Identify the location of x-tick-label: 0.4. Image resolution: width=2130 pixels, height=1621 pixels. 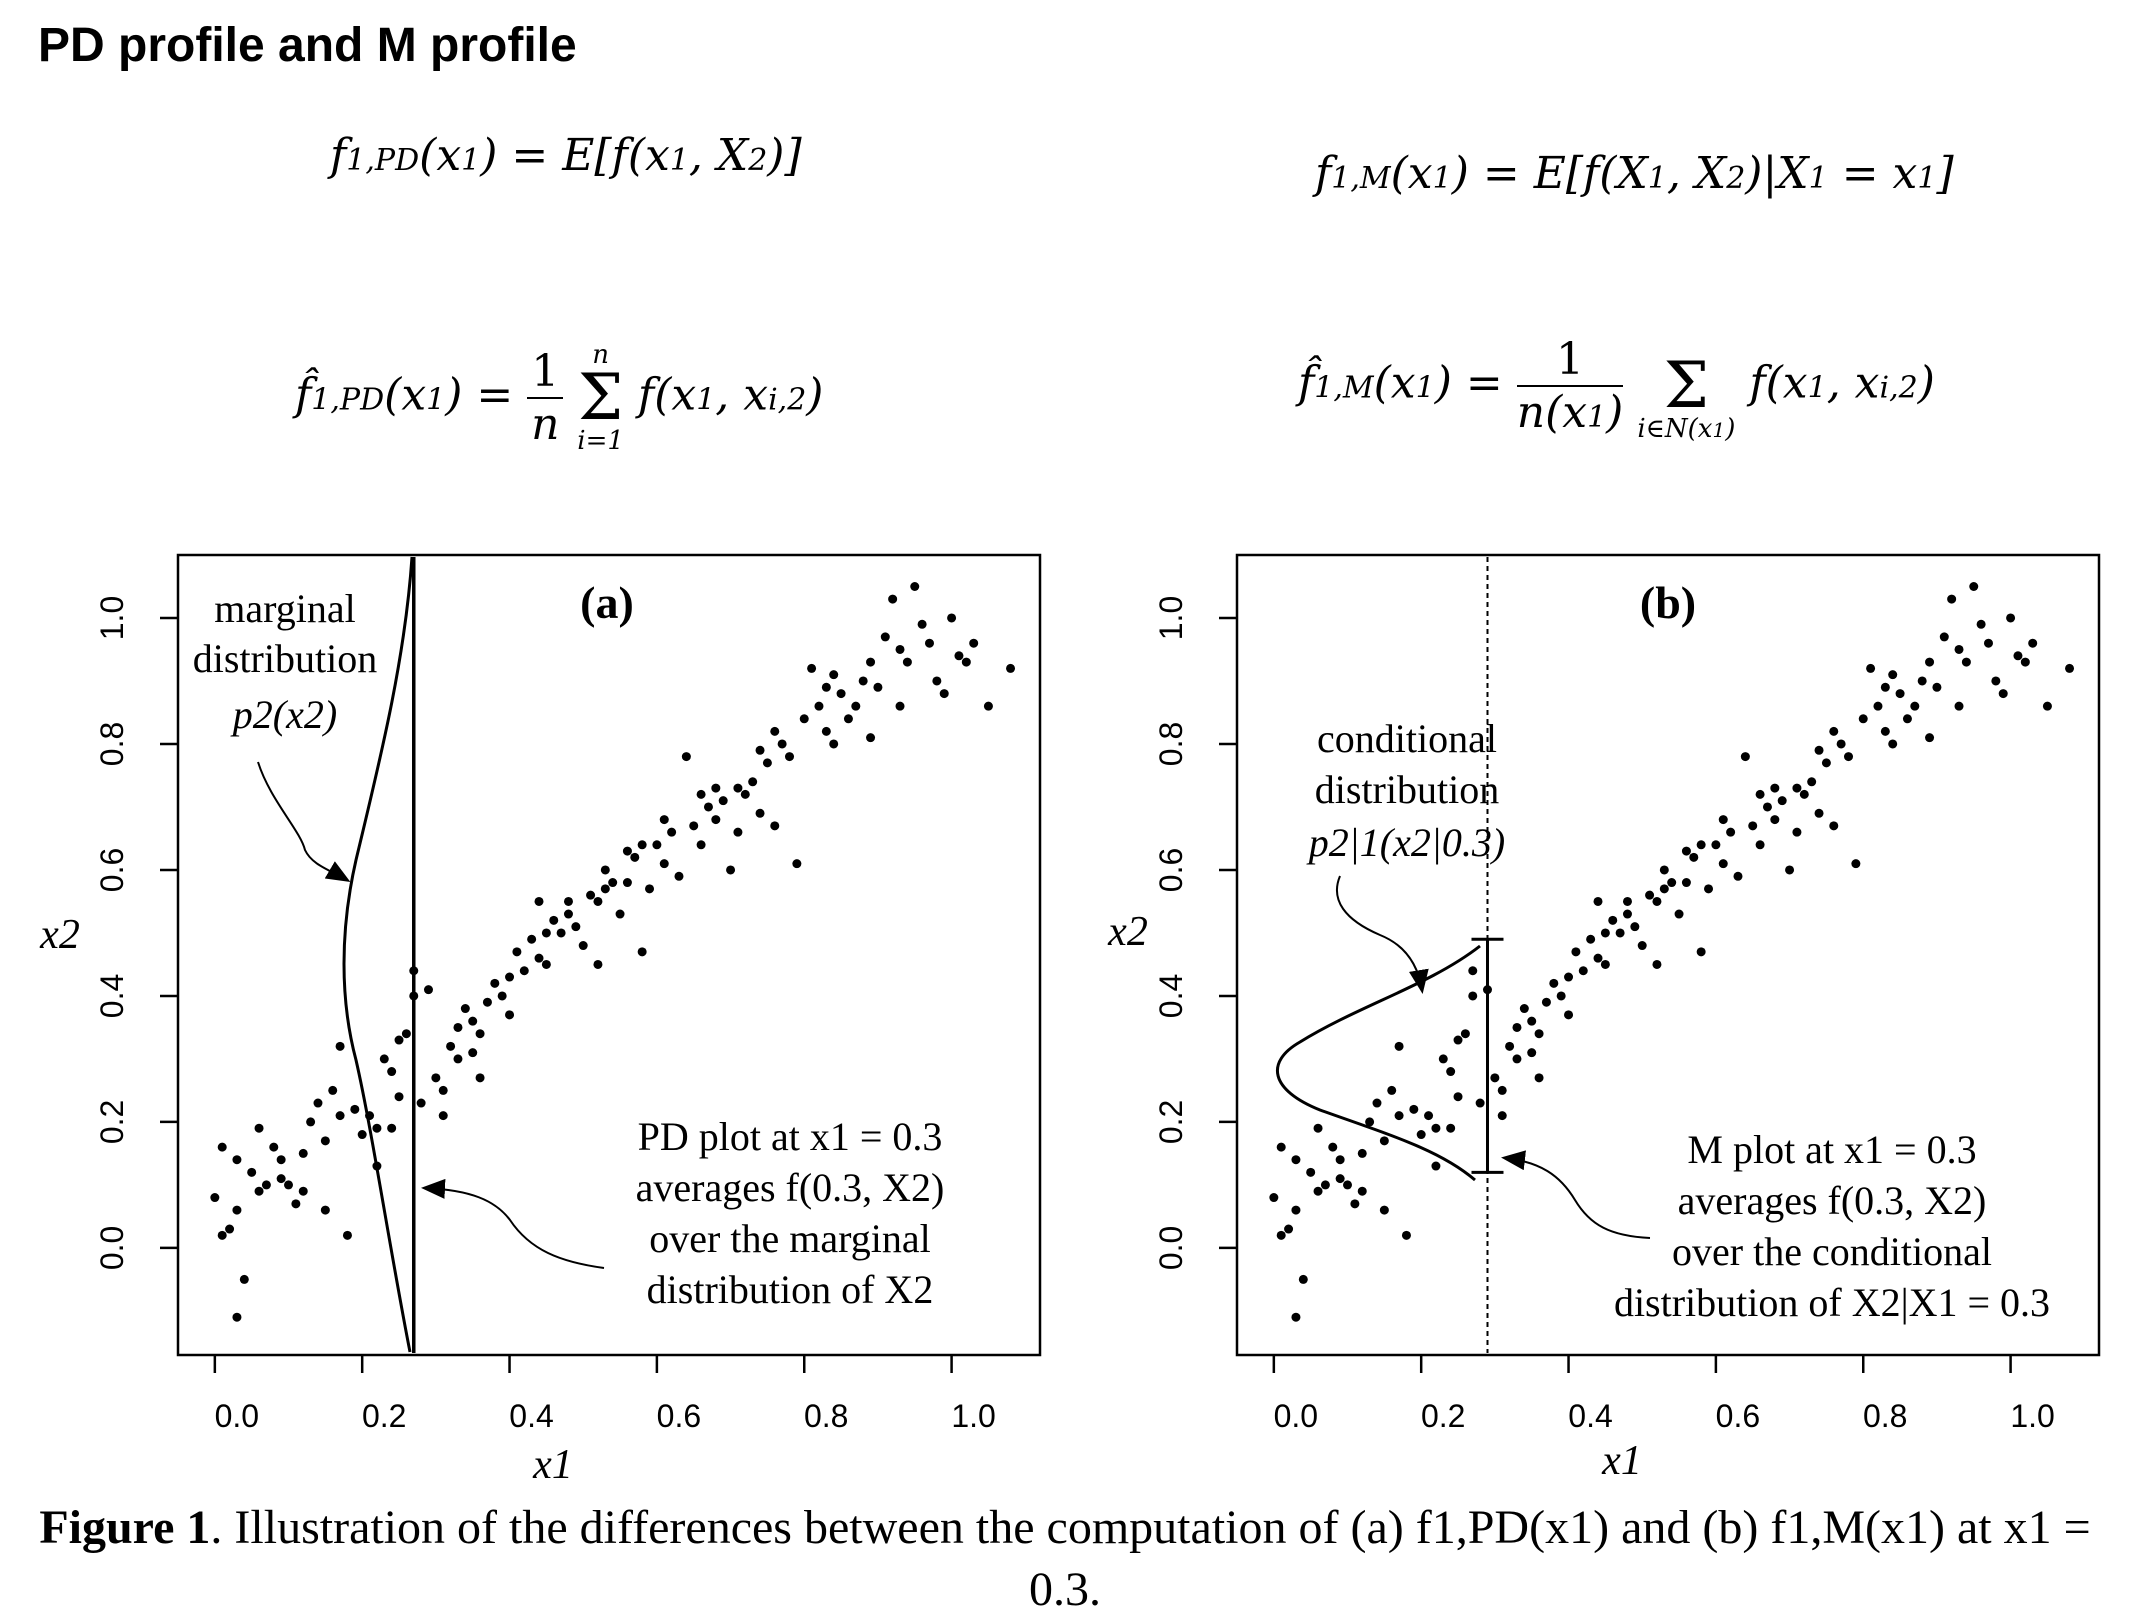
(1590, 1416).